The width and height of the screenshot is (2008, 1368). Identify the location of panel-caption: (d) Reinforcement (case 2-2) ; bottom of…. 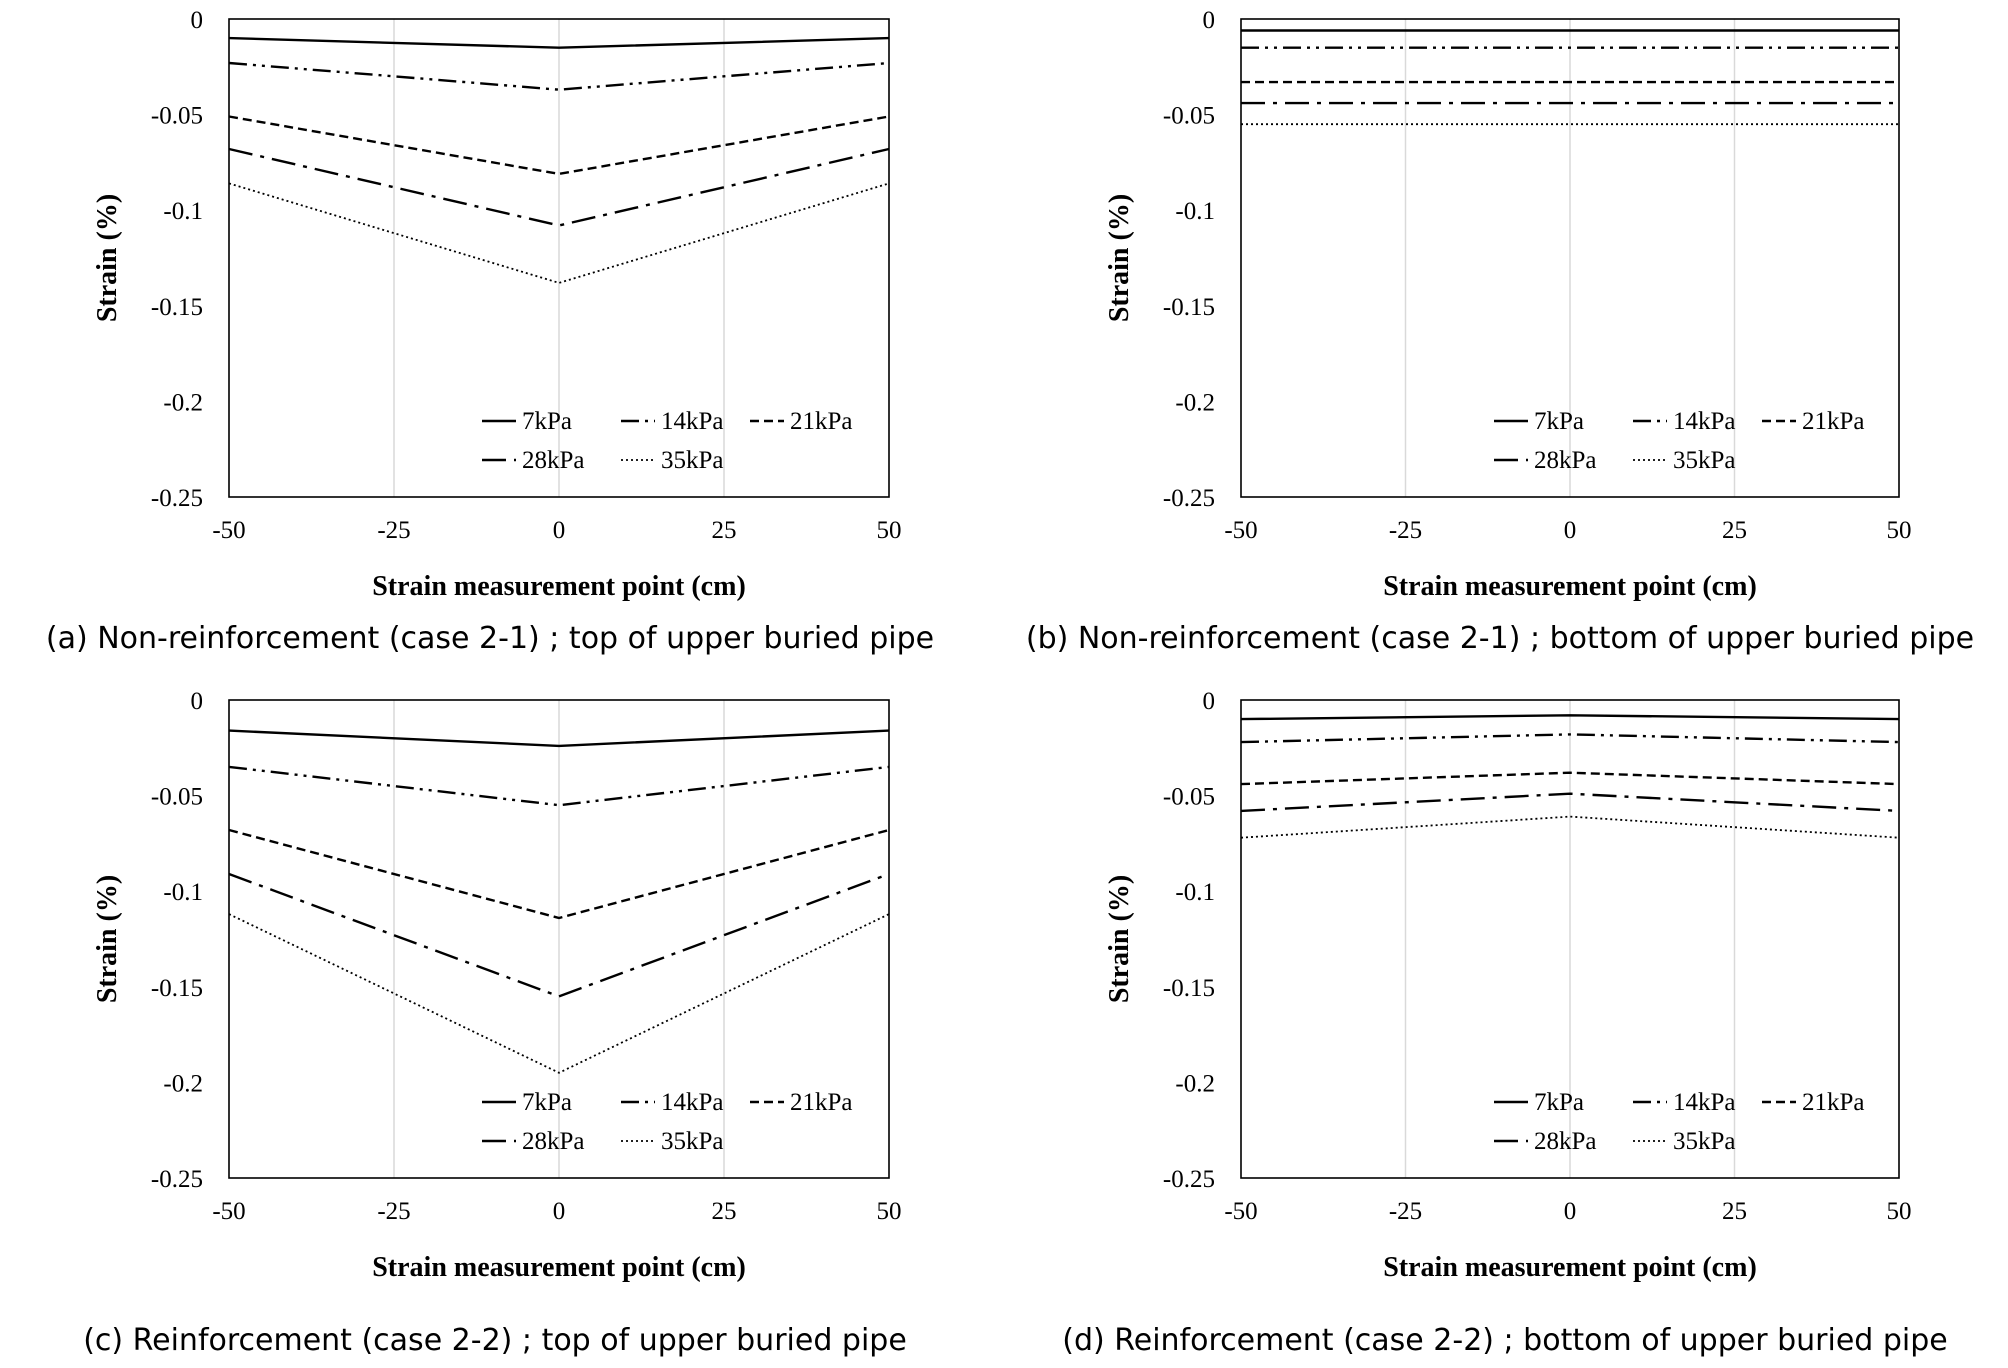
(1504, 1340).